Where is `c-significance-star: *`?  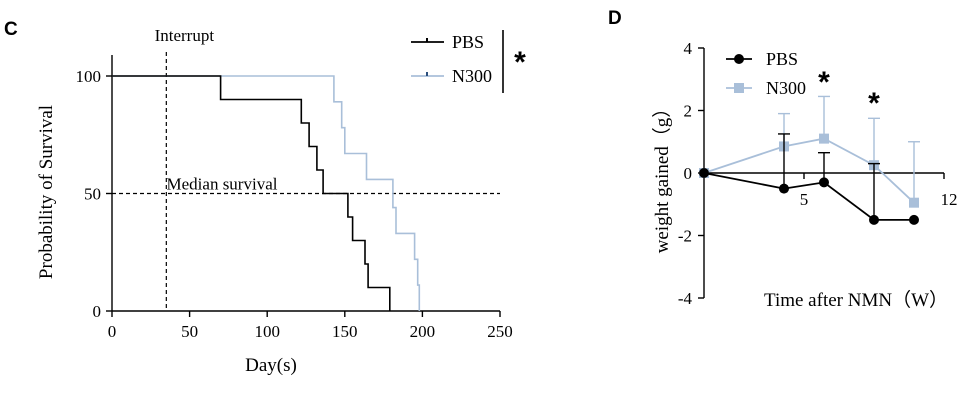 c-significance-star: * is located at coordinates (520, 62).